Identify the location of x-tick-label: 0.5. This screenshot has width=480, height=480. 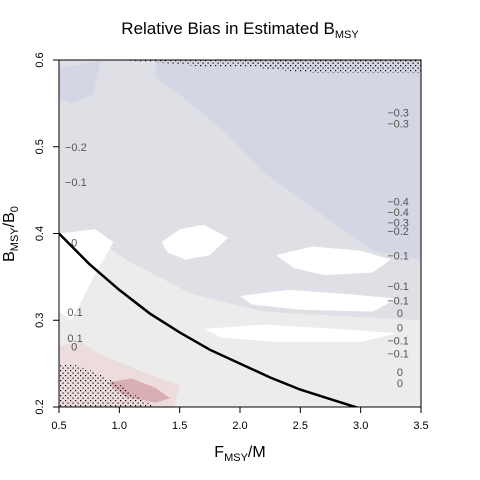
(58, 426).